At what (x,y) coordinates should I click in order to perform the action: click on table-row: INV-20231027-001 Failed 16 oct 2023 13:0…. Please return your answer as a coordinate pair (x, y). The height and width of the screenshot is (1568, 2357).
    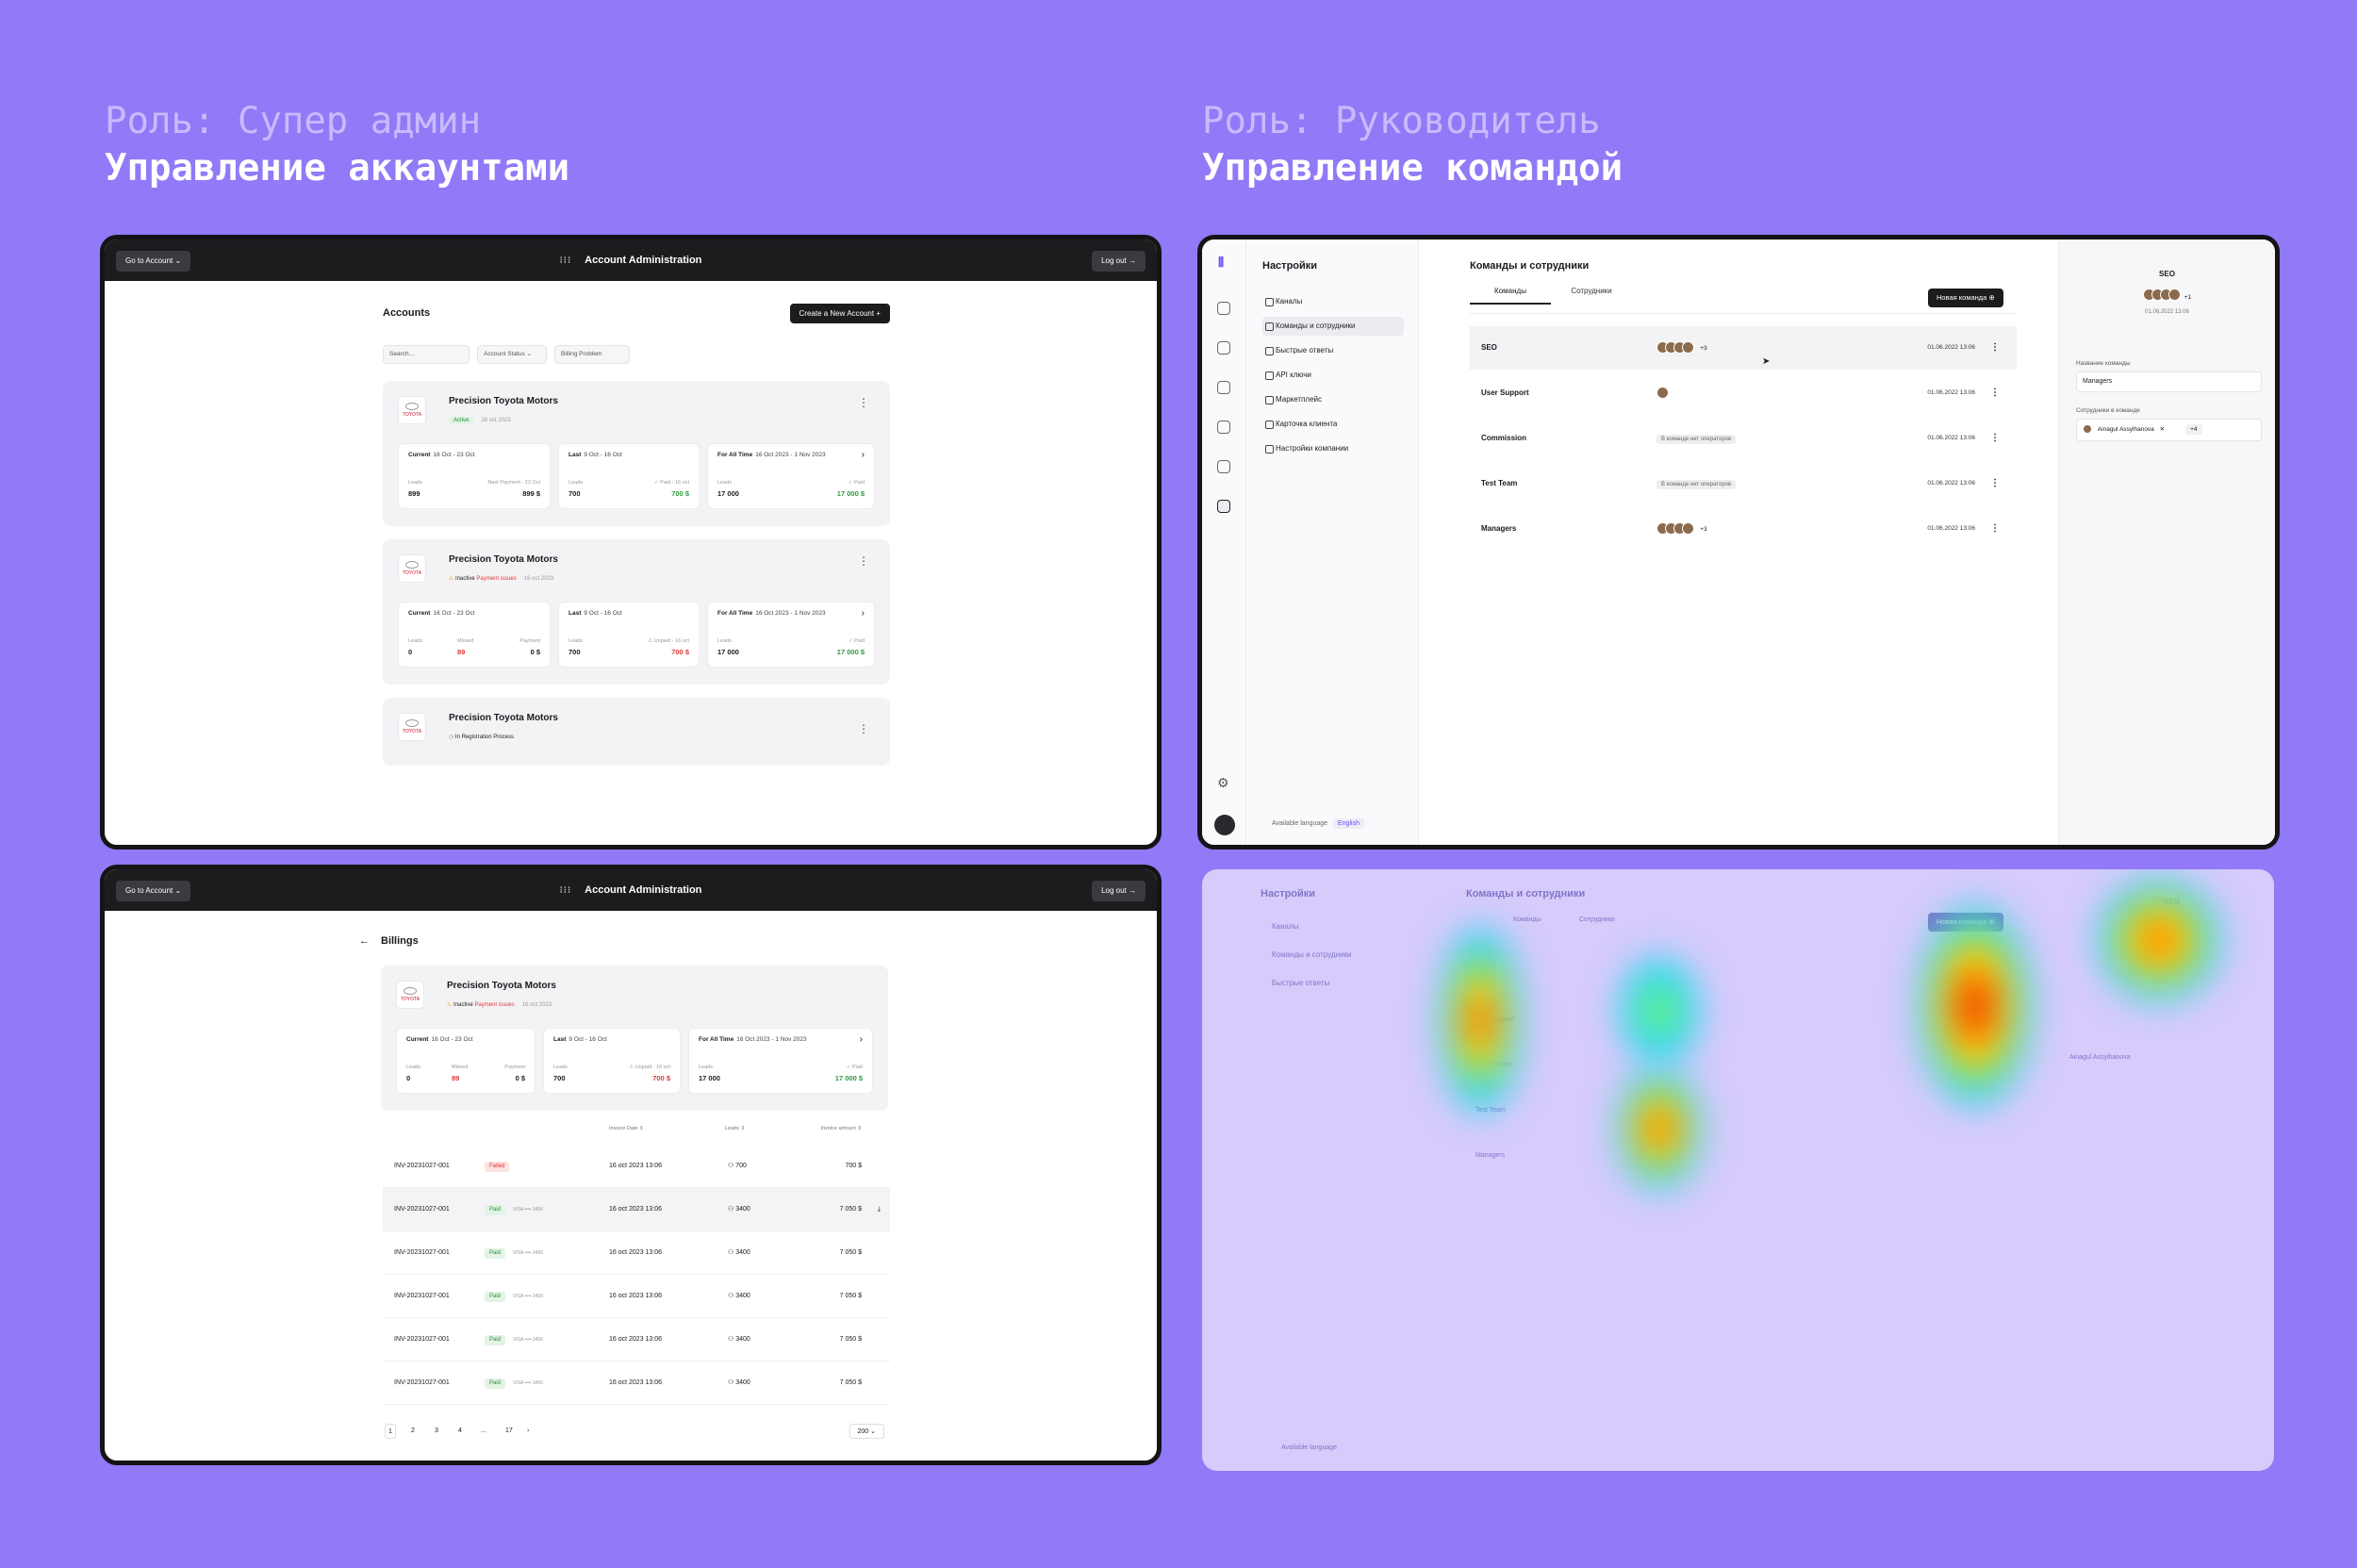
    Looking at the image, I should click on (636, 1166).